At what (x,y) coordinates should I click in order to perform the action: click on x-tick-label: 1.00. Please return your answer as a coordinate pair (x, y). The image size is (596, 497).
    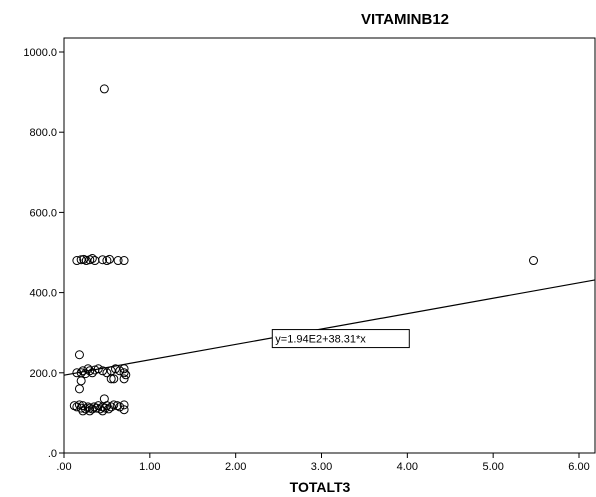
    Looking at the image, I should click on (149, 467).